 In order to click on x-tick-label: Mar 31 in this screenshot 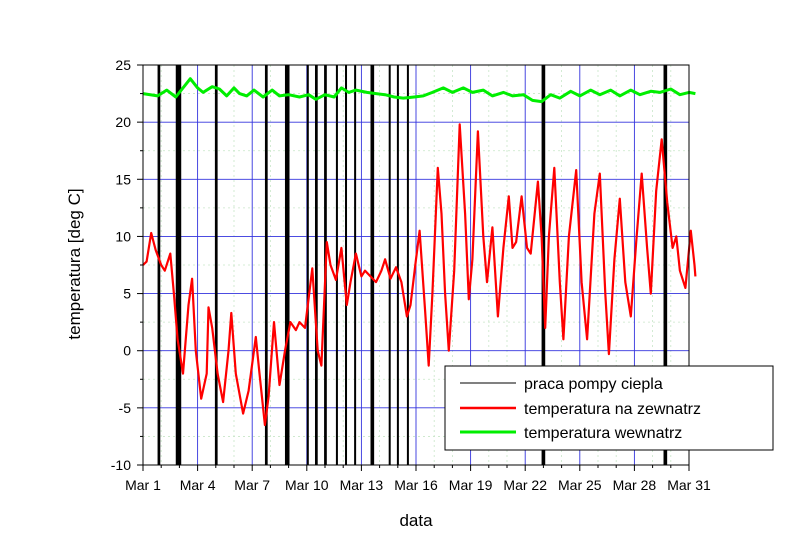, I will do `click(689, 485)`.